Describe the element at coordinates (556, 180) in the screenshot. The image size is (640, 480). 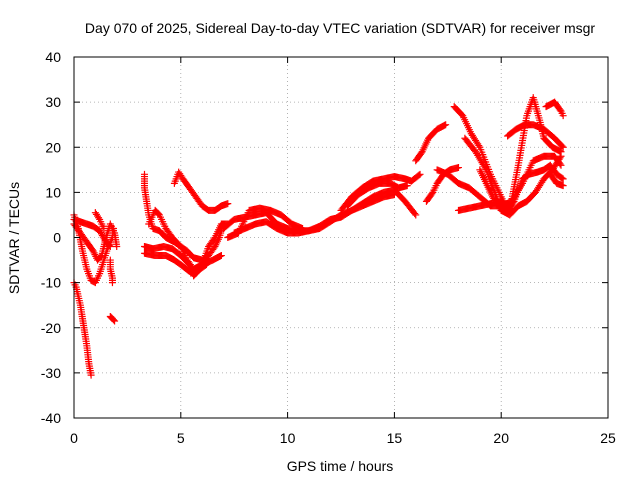
I see `series-s27` at that location.